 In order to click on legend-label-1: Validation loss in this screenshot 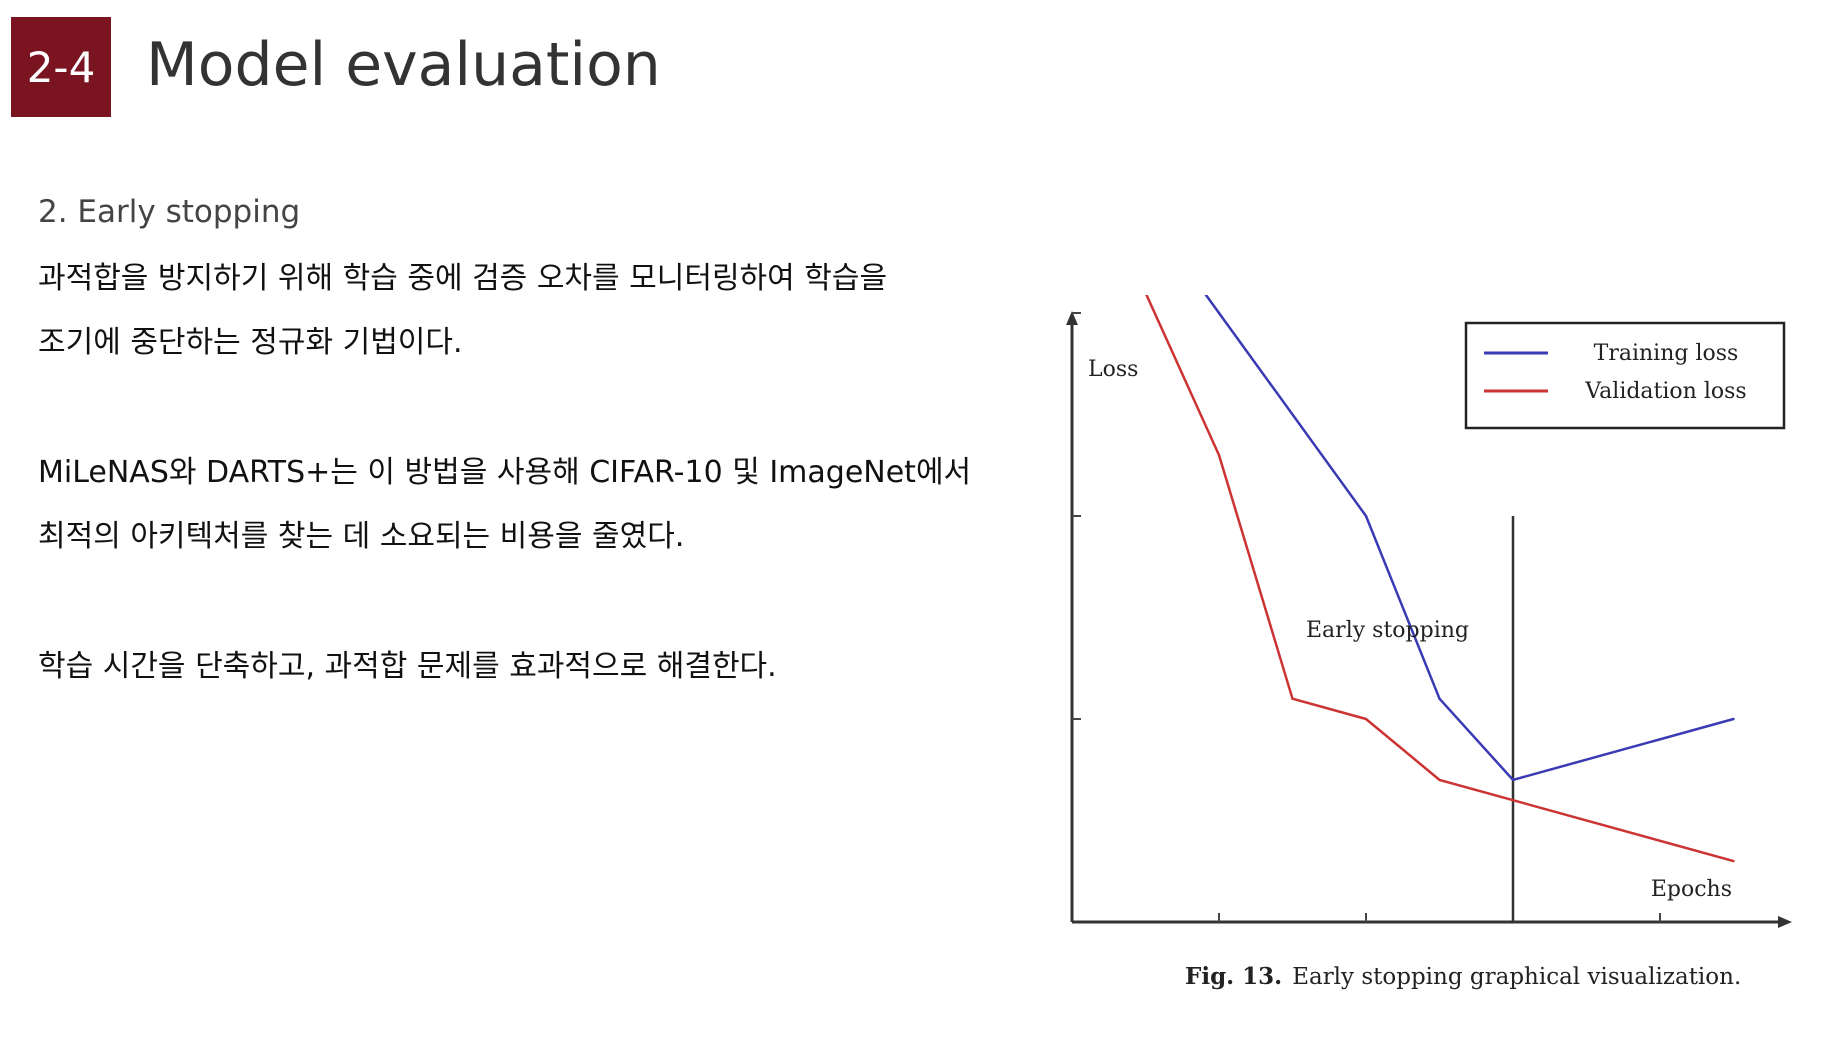, I will do `click(1665, 391)`.